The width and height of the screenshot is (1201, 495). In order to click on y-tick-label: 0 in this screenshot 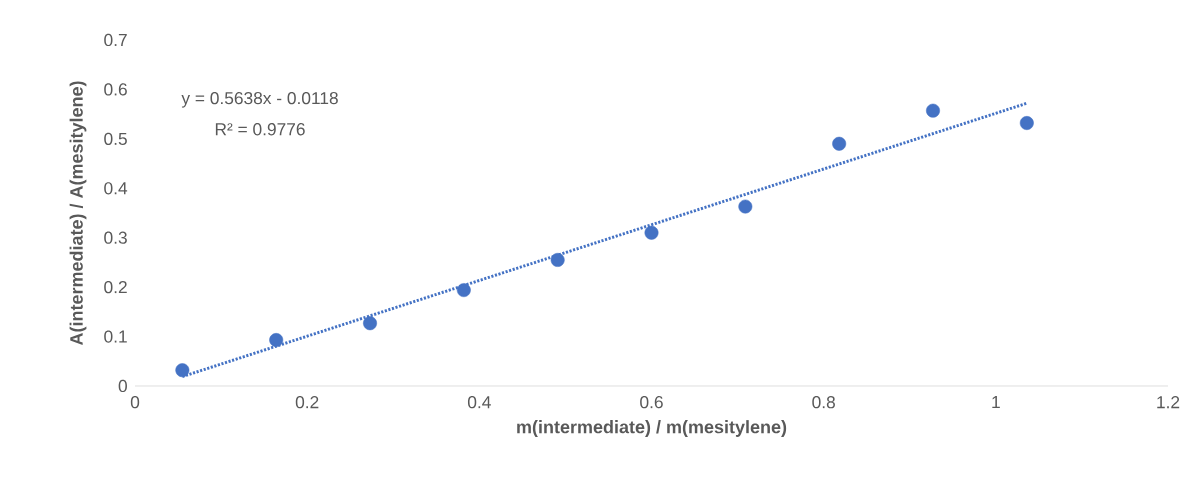, I will do `click(122, 386)`.